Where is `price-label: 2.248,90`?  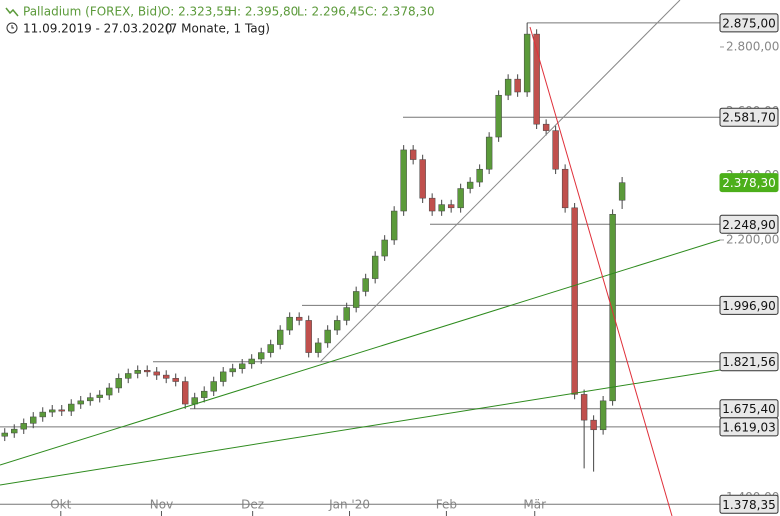
price-label: 2.248,90 is located at coordinates (748, 225).